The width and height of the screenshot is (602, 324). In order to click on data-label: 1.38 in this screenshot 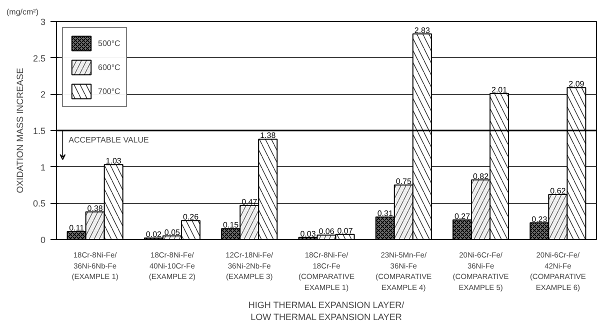, I will do `click(268, 135)`.